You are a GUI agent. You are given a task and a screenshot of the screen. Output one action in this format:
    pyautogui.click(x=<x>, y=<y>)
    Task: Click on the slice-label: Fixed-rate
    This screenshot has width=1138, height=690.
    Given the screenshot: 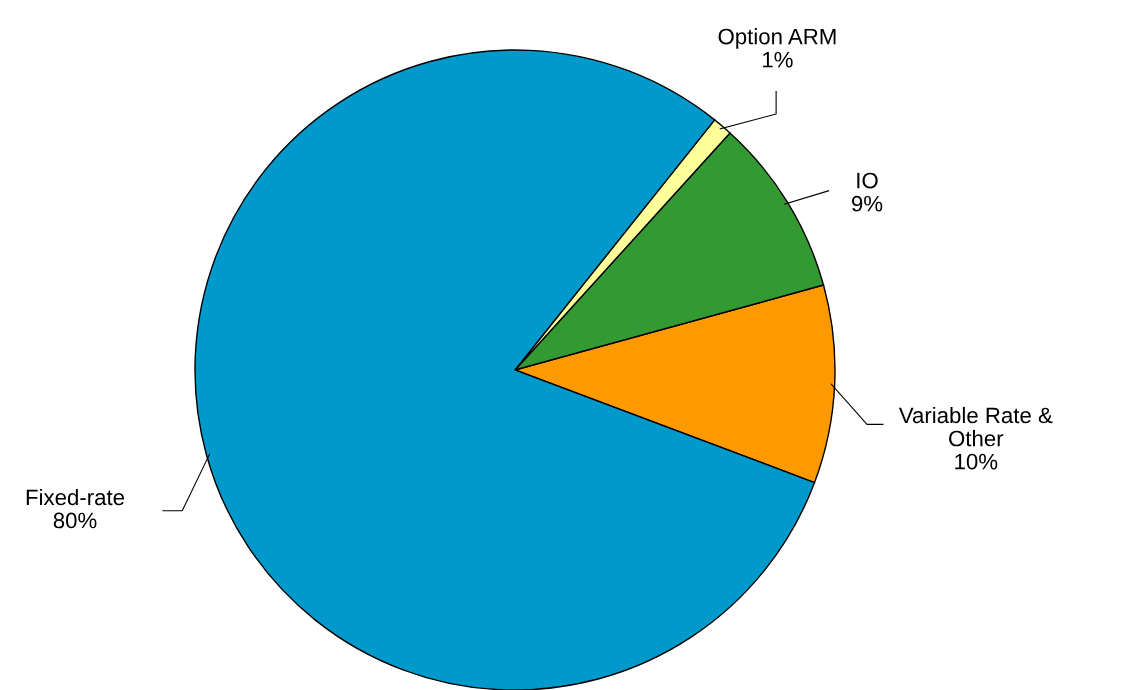 What is the action you would take?
    pyautogui.click(x=75, y=497)
    